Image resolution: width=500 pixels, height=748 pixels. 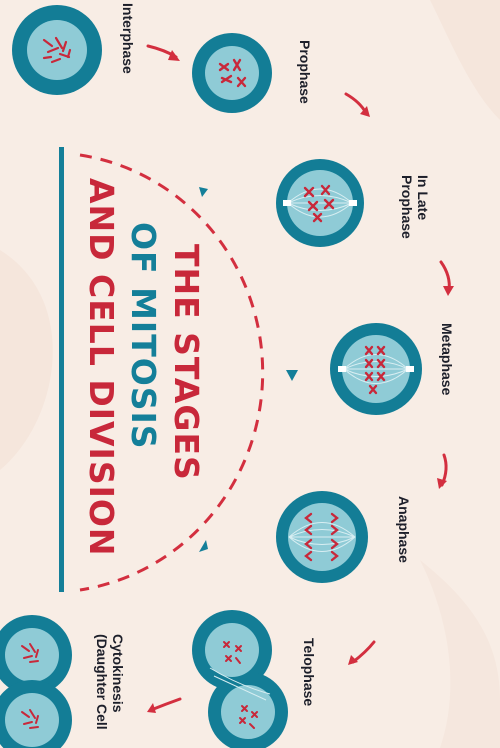 What do you see at coordinates (61, 369) in the screenshot?
I see `title-accent-line` at bounding box center [61, 369].